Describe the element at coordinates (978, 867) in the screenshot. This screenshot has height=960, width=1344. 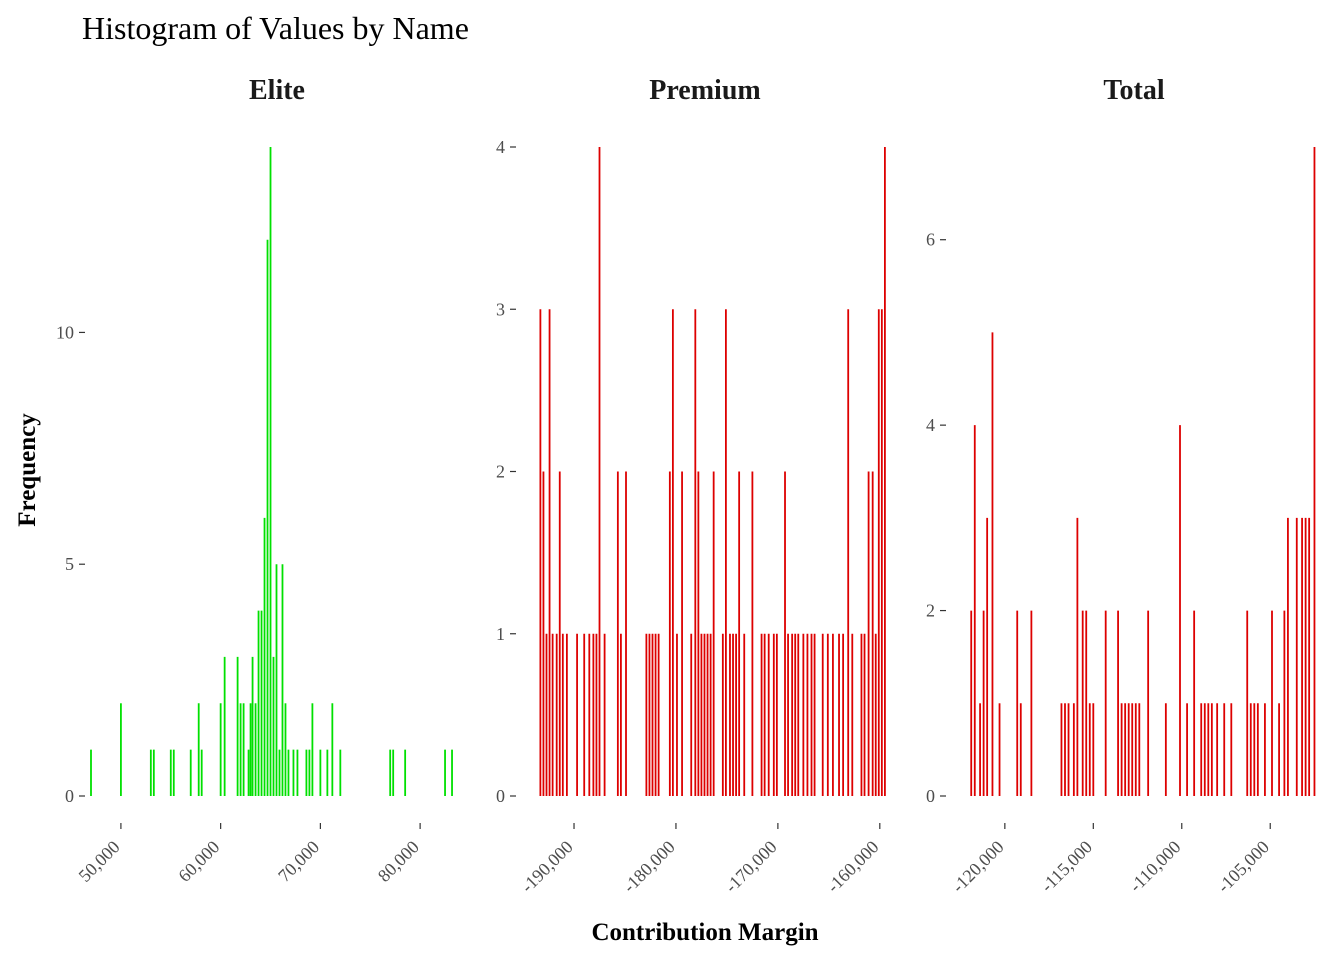
I see `x-tick-label: -120,000` at that location.